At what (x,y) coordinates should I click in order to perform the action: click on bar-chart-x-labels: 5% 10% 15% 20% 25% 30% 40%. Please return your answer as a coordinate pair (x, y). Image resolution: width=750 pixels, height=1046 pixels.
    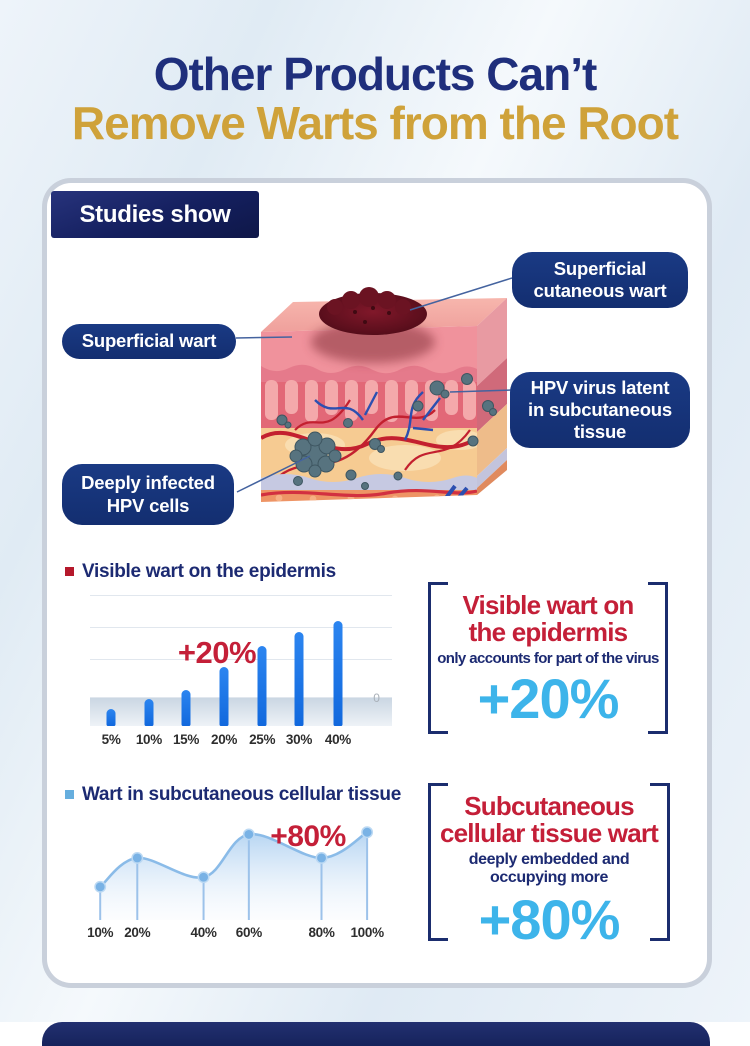
    Looking at the image, I should click on (241, 741).